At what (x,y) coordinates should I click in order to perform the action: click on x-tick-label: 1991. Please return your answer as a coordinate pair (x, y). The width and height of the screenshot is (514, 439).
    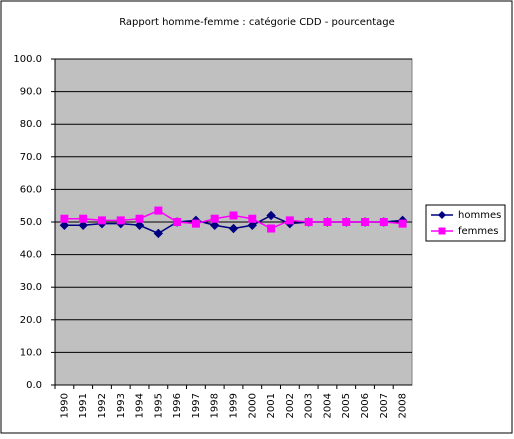
    Looking at the image, I should click on (83, 405).